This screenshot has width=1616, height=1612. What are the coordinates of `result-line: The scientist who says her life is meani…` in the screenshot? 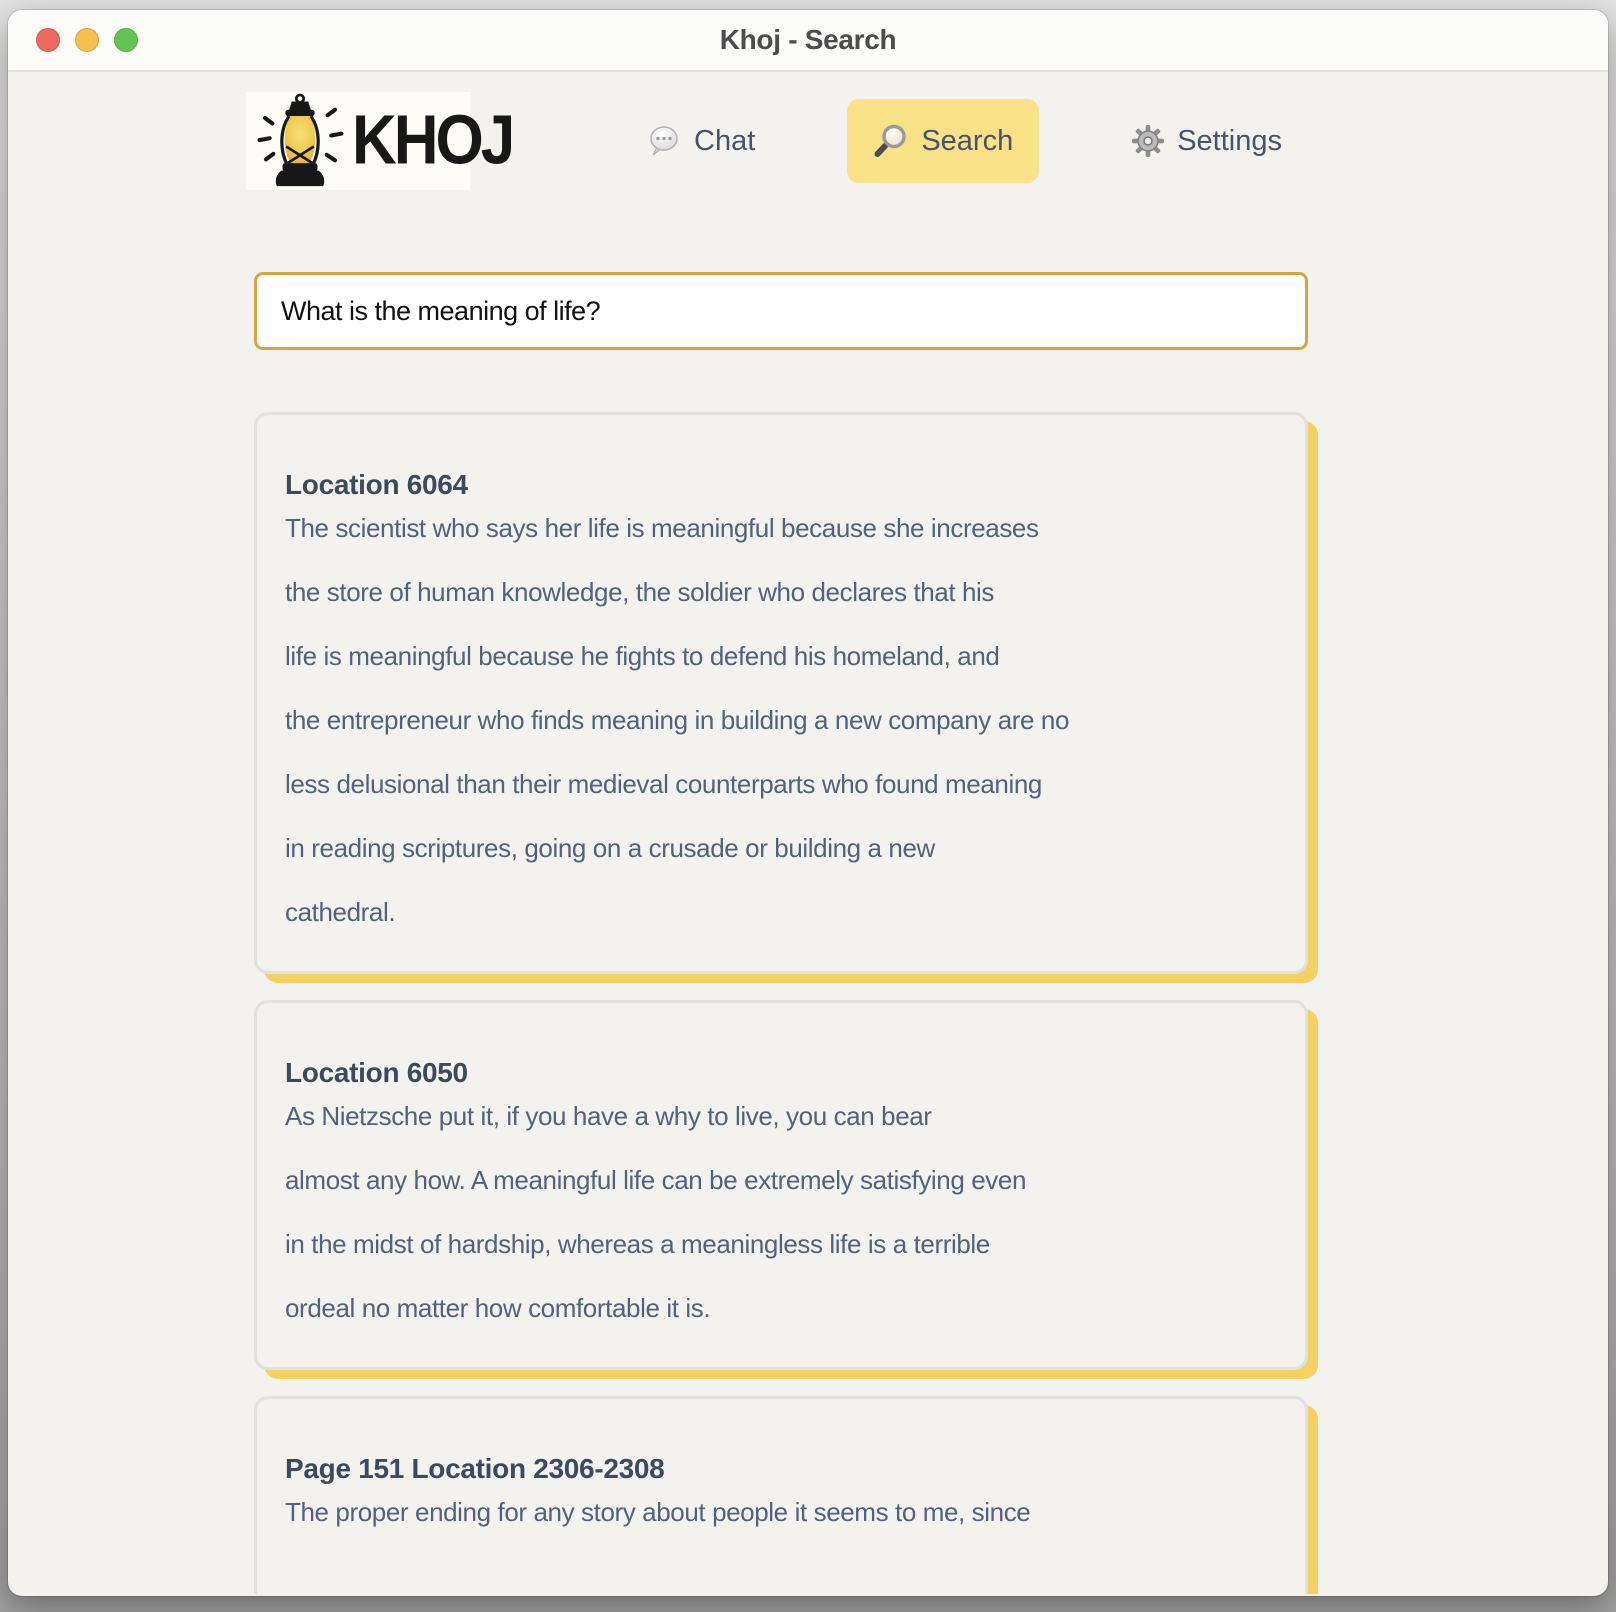 It's located at (662, 528).